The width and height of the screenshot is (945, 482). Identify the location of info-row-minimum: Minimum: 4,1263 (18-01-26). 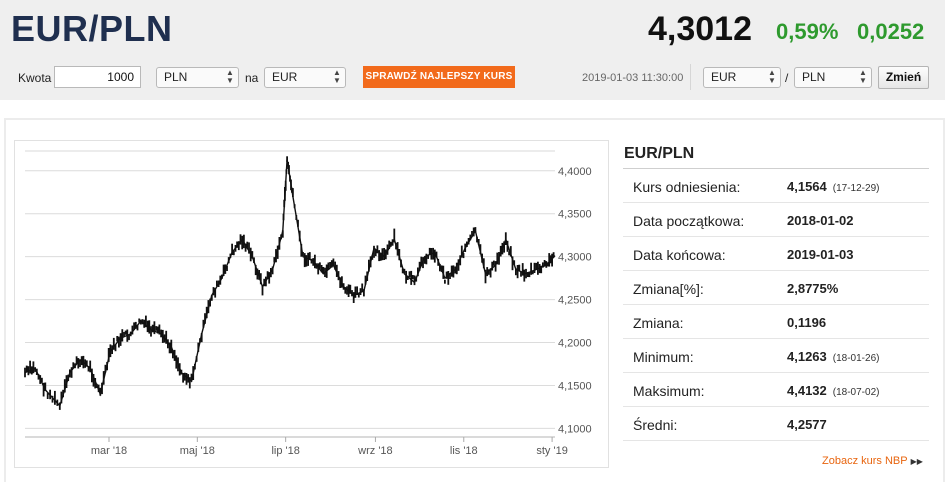
(776, 356).